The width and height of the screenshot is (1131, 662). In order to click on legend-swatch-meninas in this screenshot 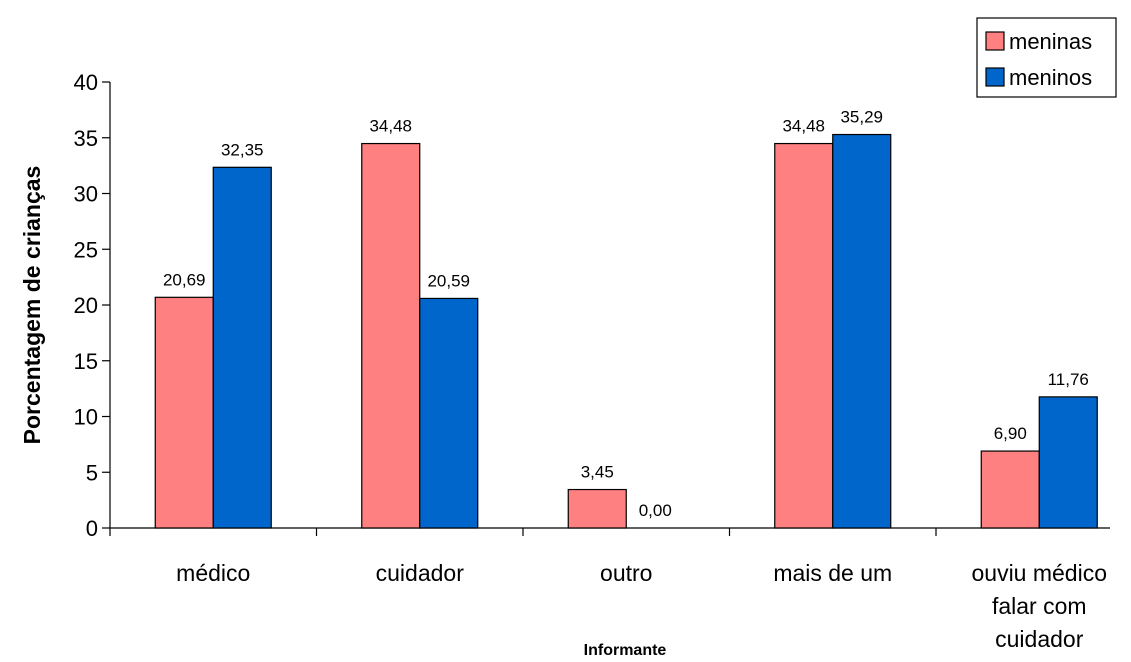, I will do `click(995, 41)`.